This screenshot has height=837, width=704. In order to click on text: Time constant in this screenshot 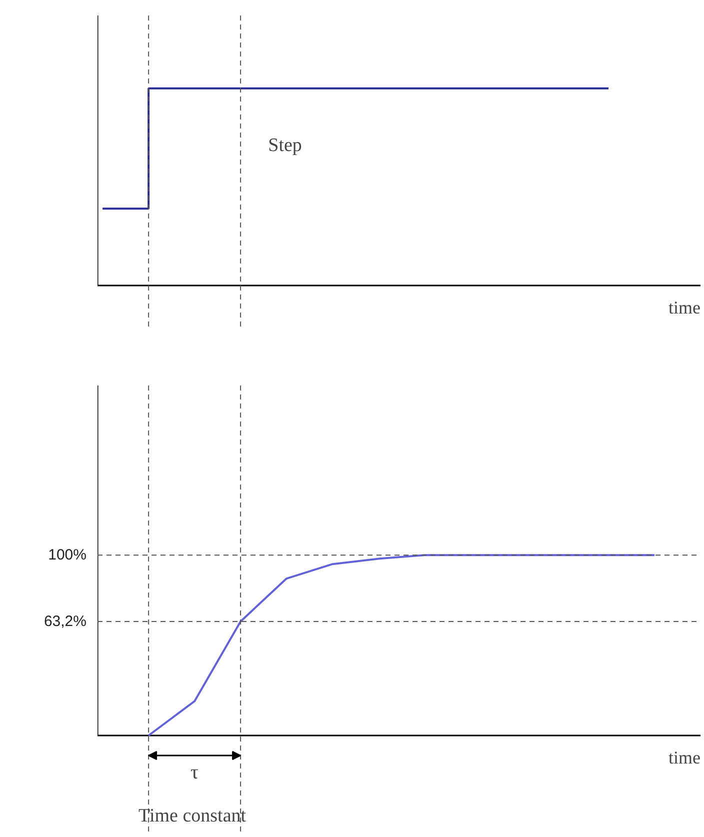, I will do `click(192, 816)`.